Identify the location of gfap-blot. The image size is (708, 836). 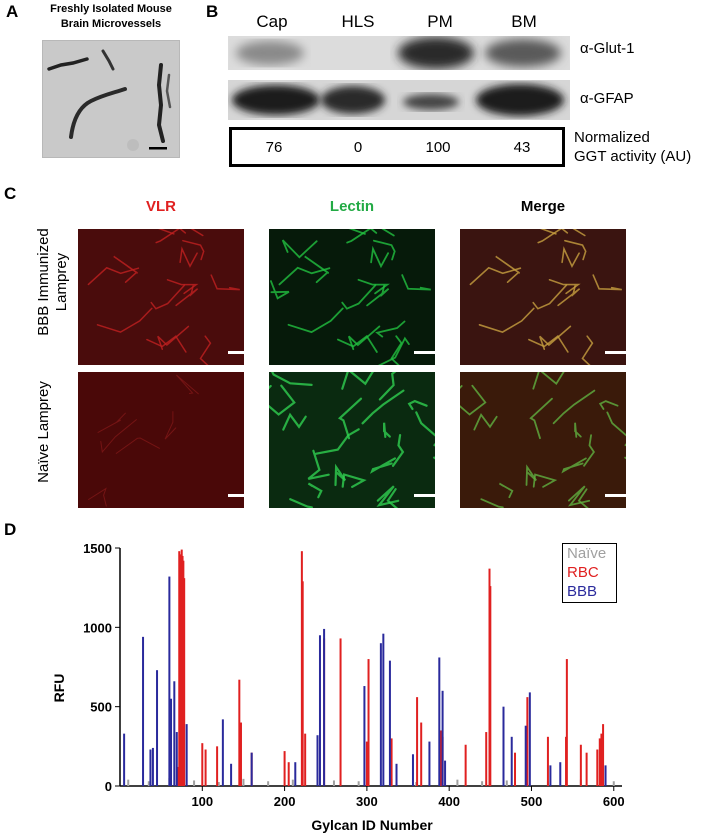
(399, 100).